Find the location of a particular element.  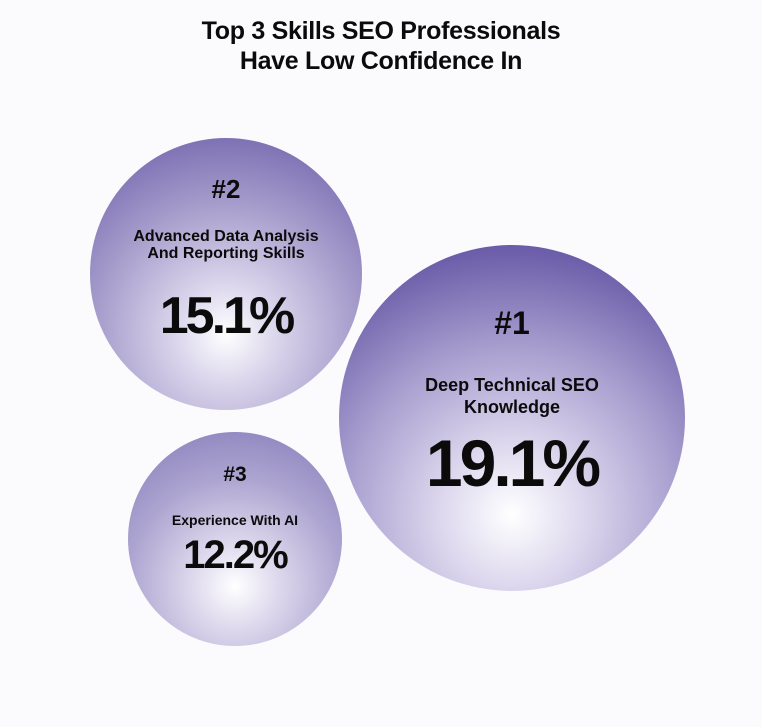

bubble-rank-3: #3 Experience With AI 12.2% is located at coordinates (235, 539).